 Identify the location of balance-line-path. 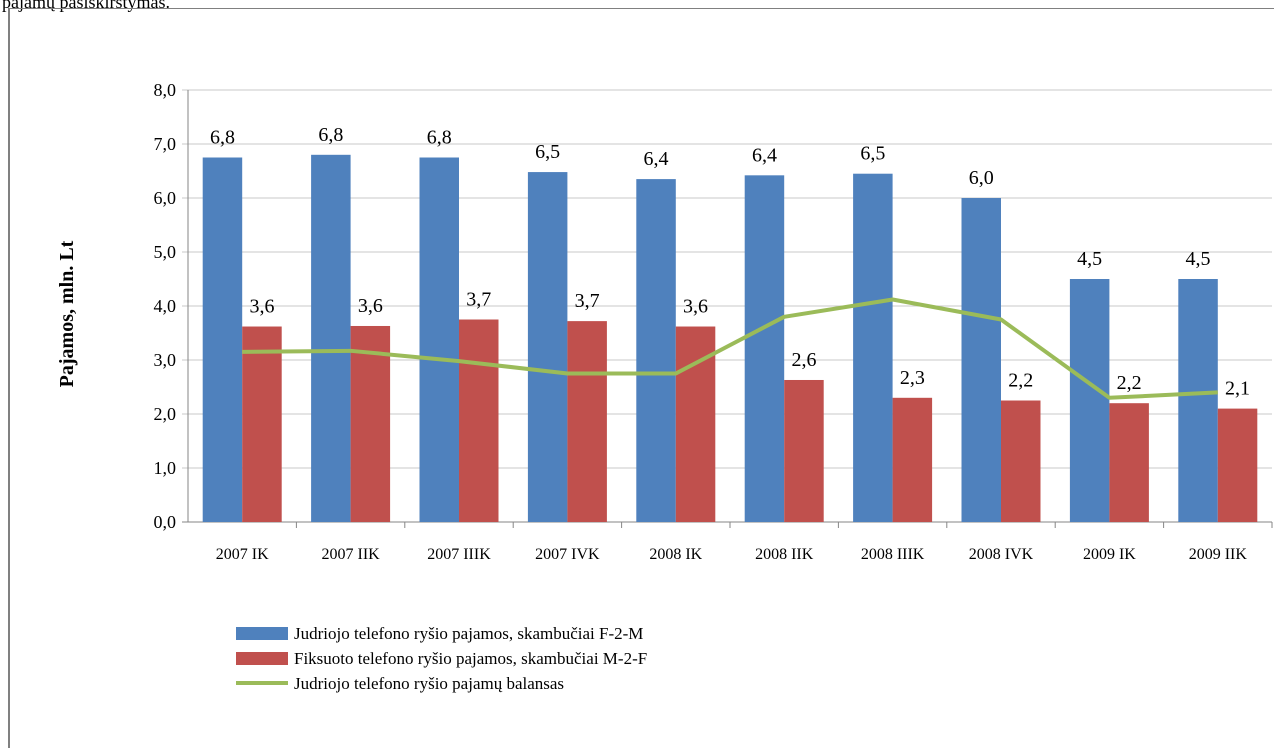
(730, 348).